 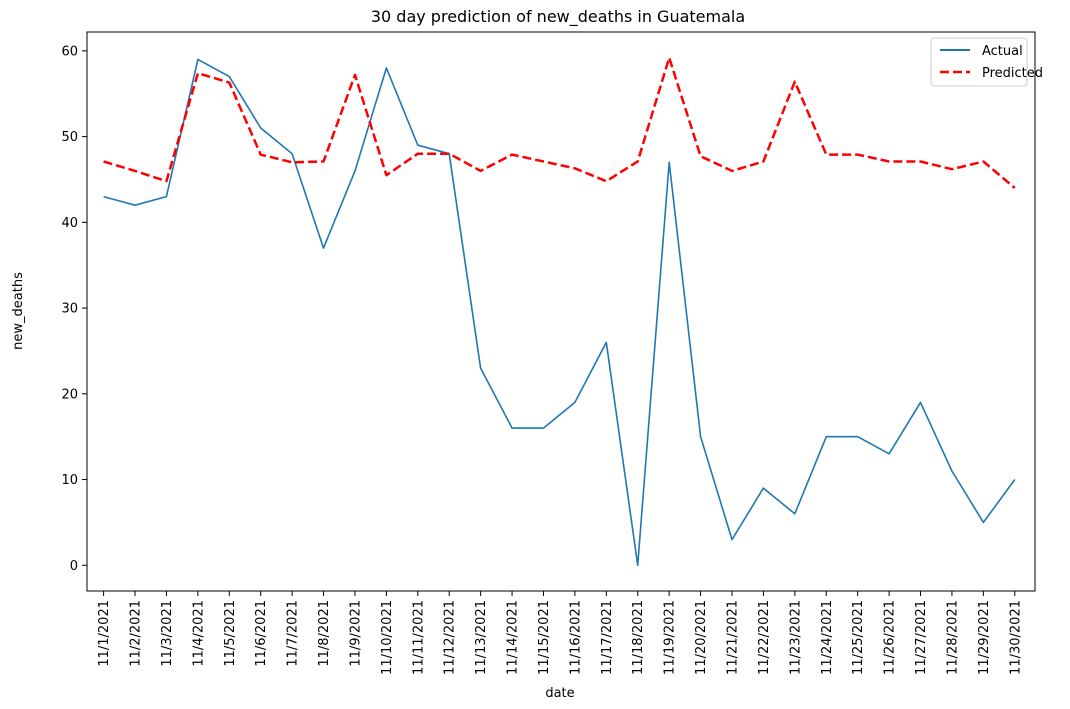 What do you see at coordinates (607, 637) in the screenshot?
I see `x-tick-label: 11/17/2021` at bounding box center [607, 637].